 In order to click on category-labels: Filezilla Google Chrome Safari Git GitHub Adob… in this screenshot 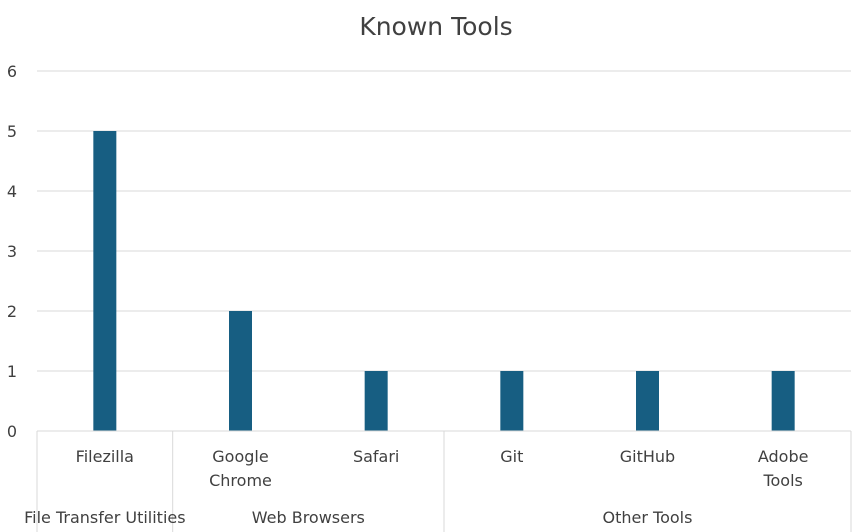, I will do `click(442, 468)`.